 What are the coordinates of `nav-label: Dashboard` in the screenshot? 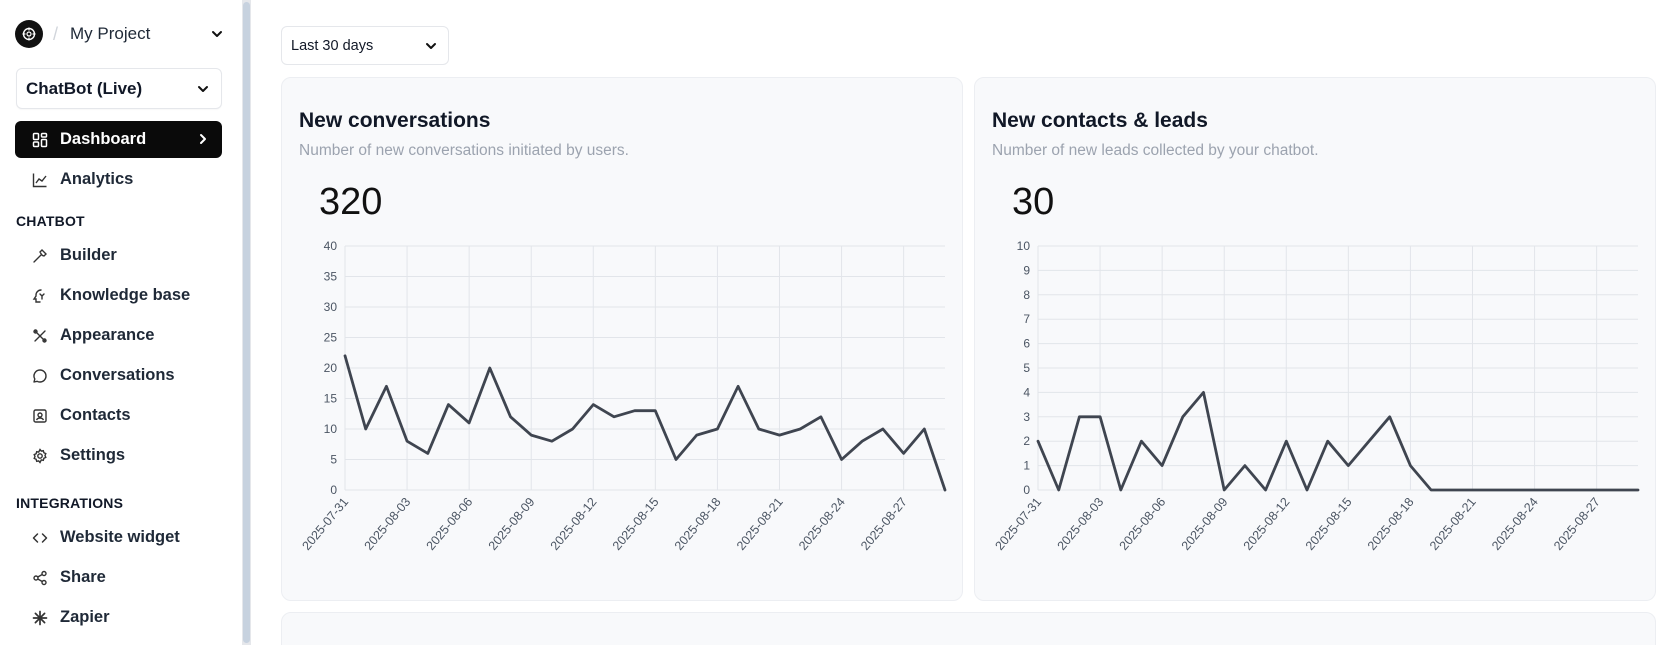 It's located at (103, 139).